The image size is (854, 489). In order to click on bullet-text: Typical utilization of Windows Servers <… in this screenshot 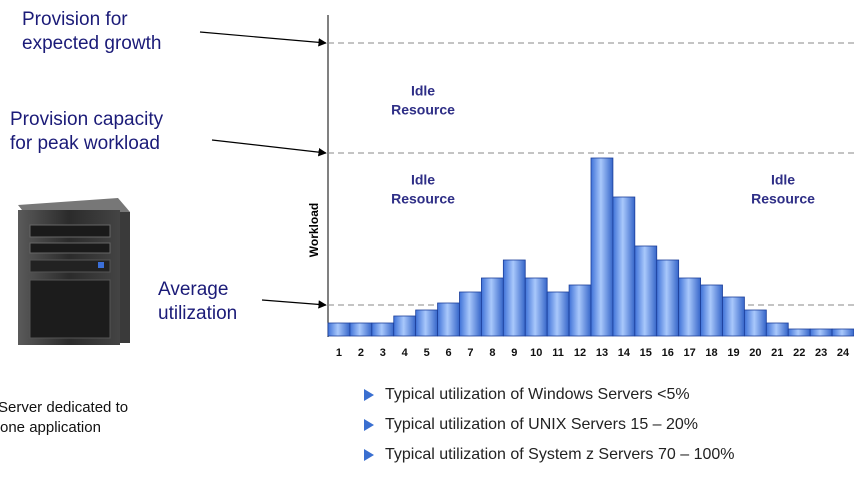, I will do `click(537, 394)`.